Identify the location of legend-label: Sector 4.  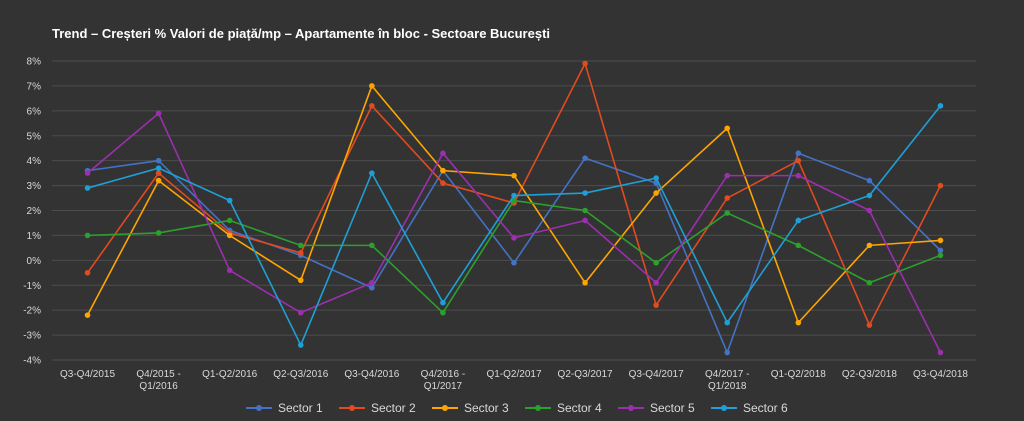
(579, 408).